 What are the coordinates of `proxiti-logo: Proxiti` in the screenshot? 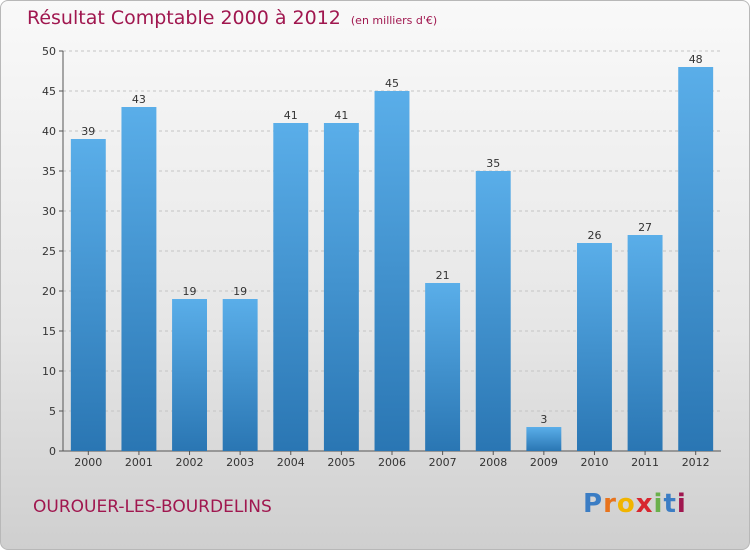 It's located at (635, 504).